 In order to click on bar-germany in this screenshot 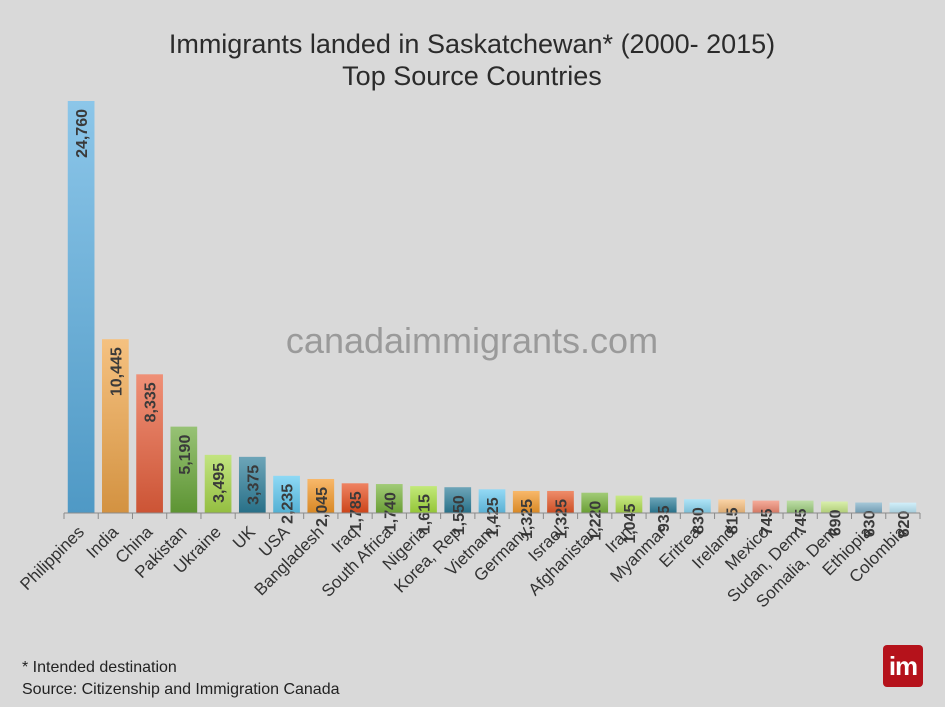, I will do `click(526, 501)`.